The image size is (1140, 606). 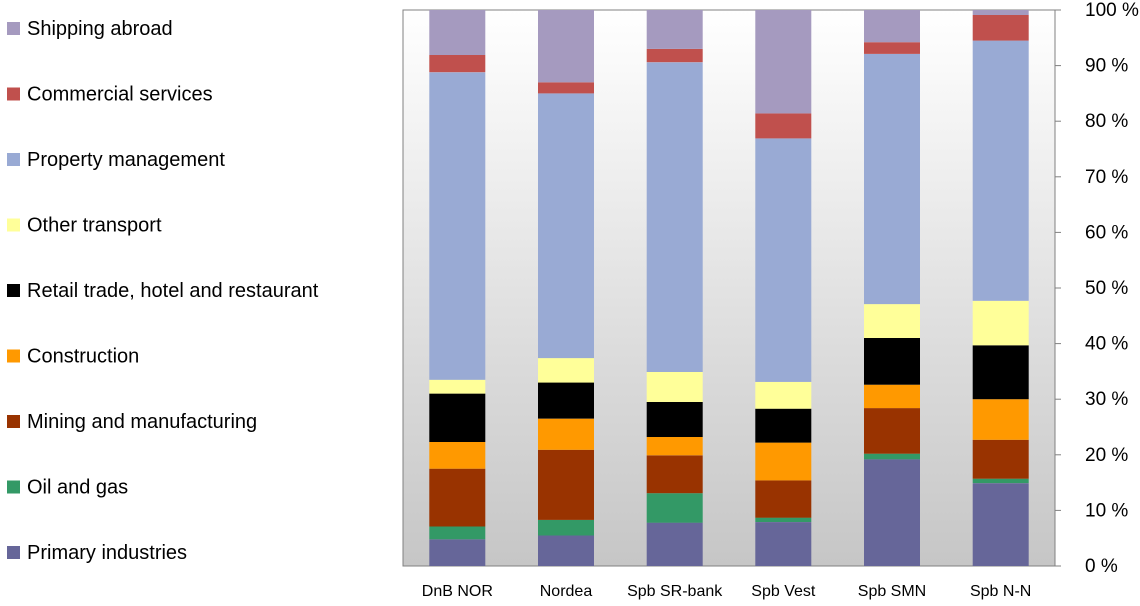 What do you see at coordinates (1106, 344) in the screenshot?
I see `y-tick-label: 40 %` at bounding box center [1106, 344].